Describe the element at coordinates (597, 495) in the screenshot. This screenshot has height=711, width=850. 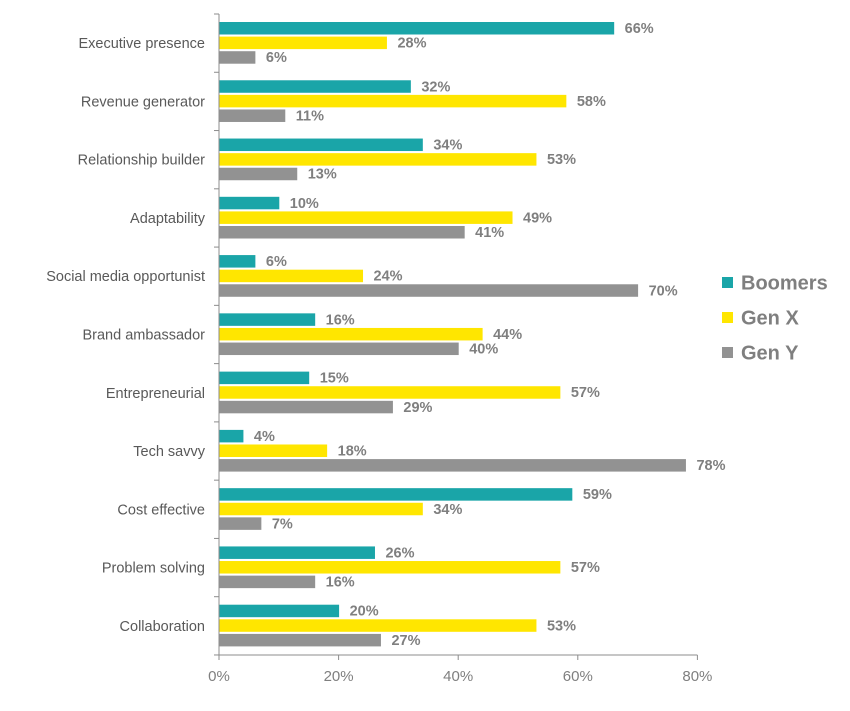
I see `data-label: 59%` at that location.